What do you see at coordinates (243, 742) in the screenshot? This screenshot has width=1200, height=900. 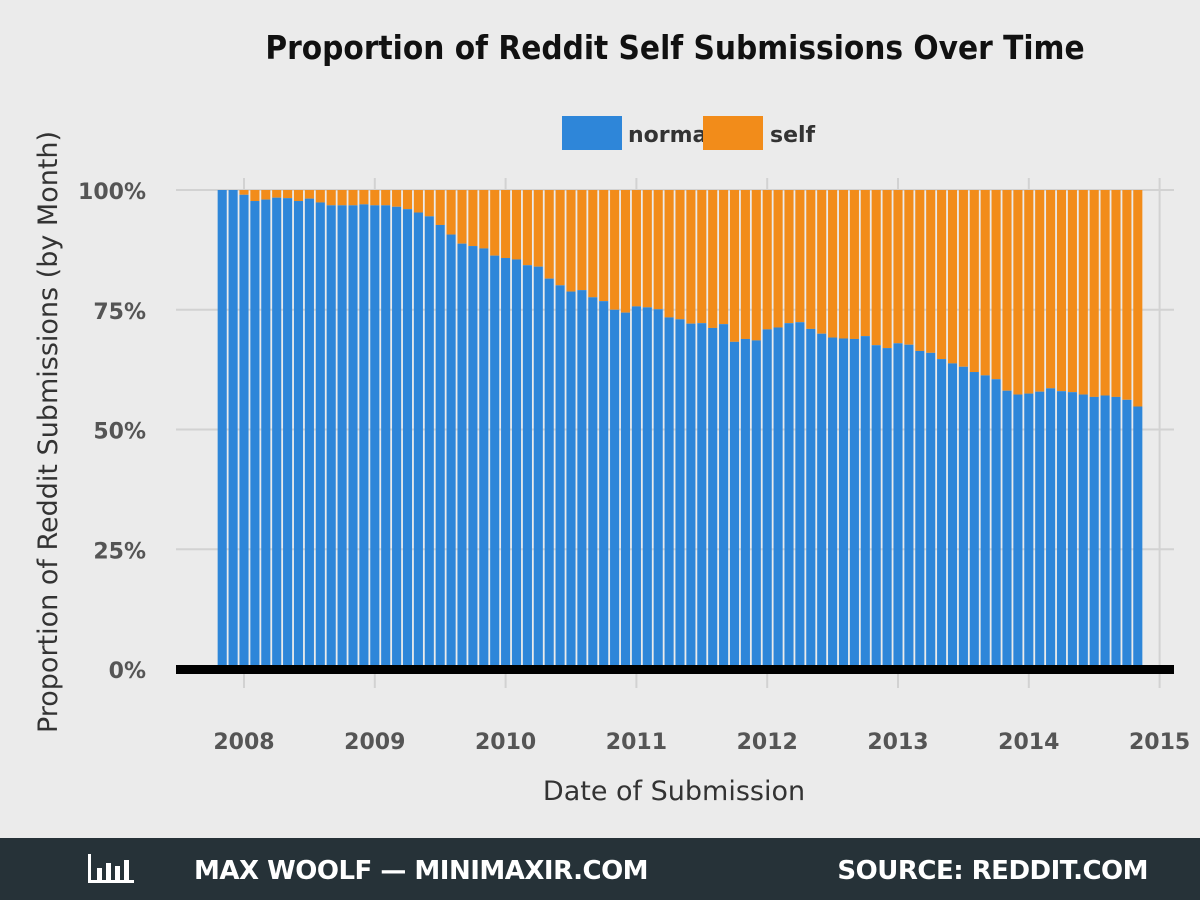 I see `x-tick-label: 2008` at bounding box center [243, 742].